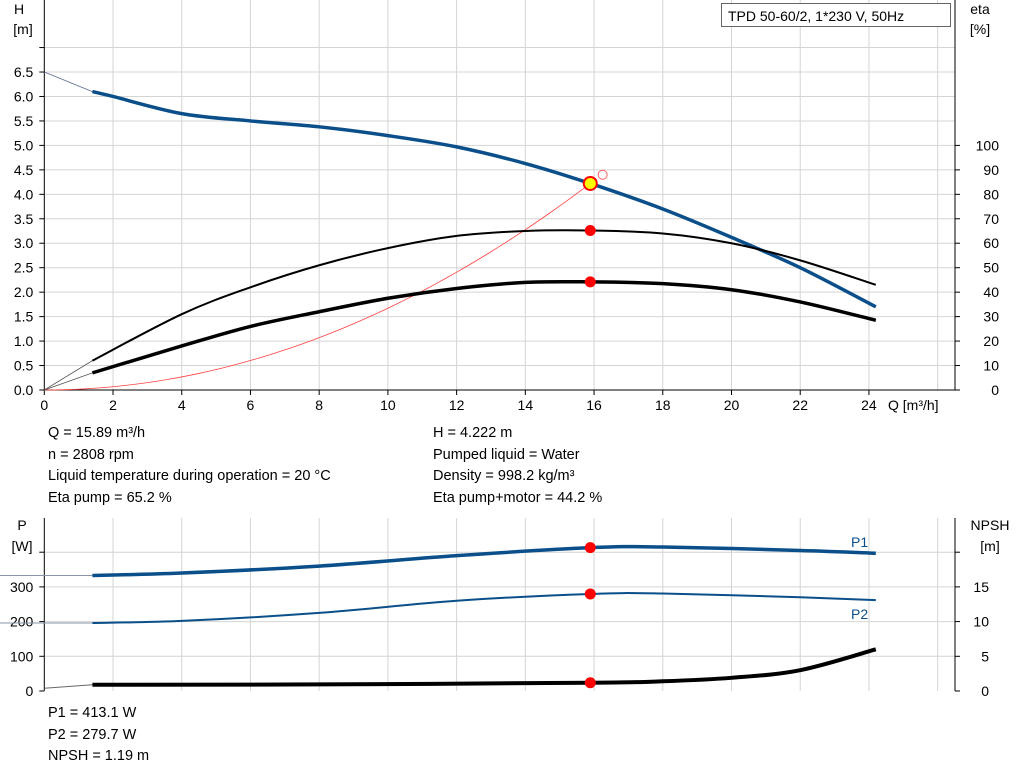 Image resolution: width=1024 pixels, height=781 pixels. Describe the element at coordinates (24, 292) in the screenshot. I see `y-tick-label: 2.0` at that location.